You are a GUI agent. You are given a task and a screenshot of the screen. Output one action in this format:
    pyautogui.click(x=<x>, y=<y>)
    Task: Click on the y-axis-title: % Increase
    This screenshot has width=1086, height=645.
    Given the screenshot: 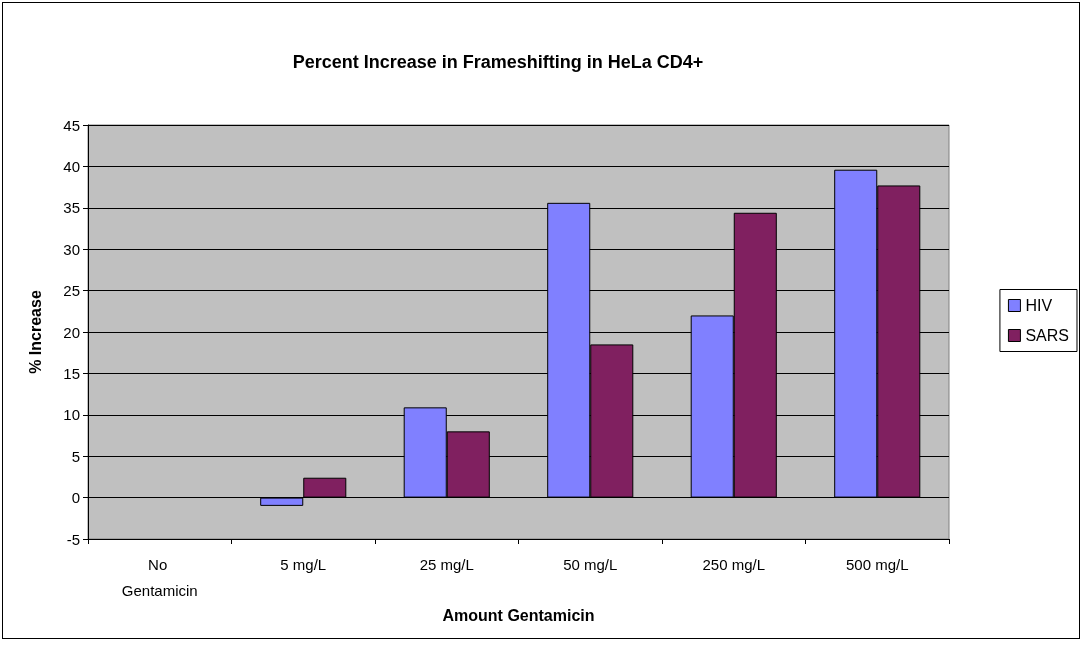 What is the action you would take?
    pyautogui.click(x=35, y=332)
    